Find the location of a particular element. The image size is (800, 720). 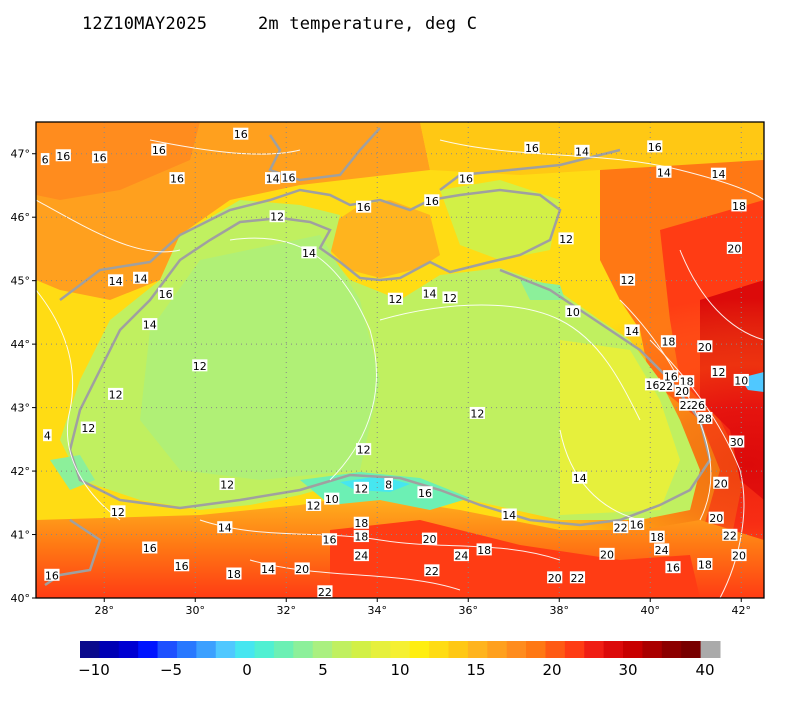

lat-tick-label: 46° is located at coordinates (21, 217).